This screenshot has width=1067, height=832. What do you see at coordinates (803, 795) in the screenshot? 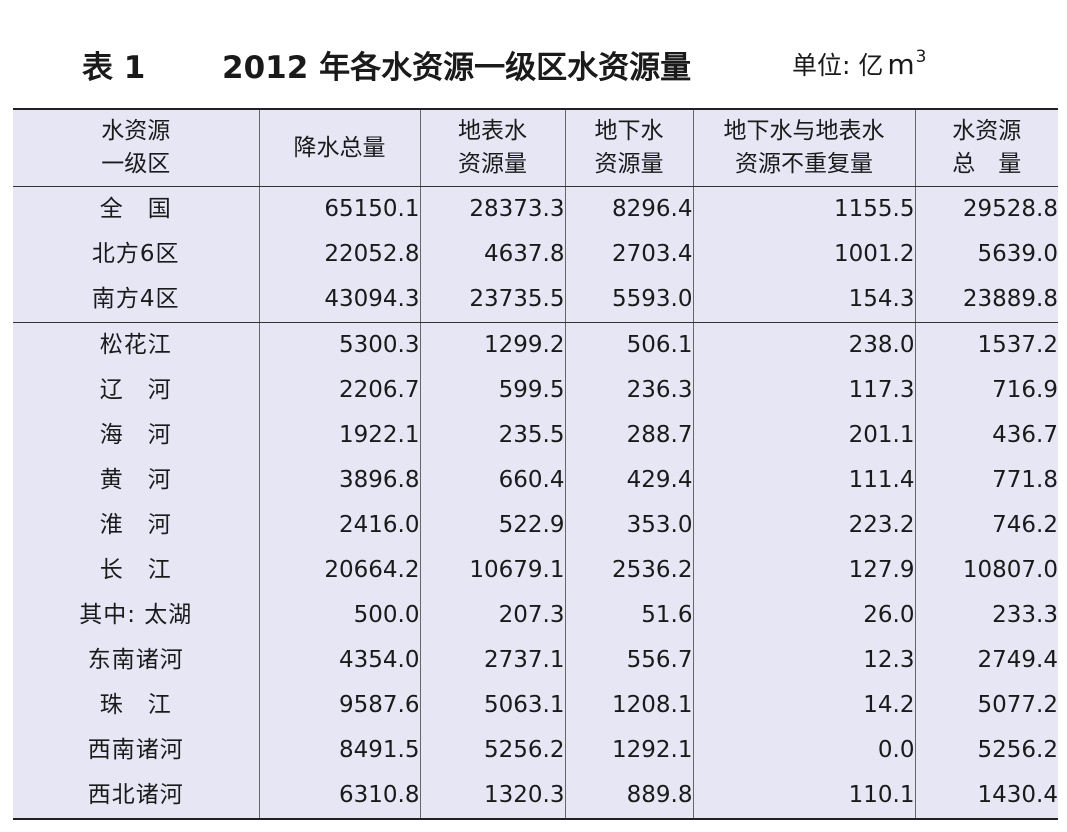
I see `non-overlap-cell: 110.1` at bounding box center [803, 795].